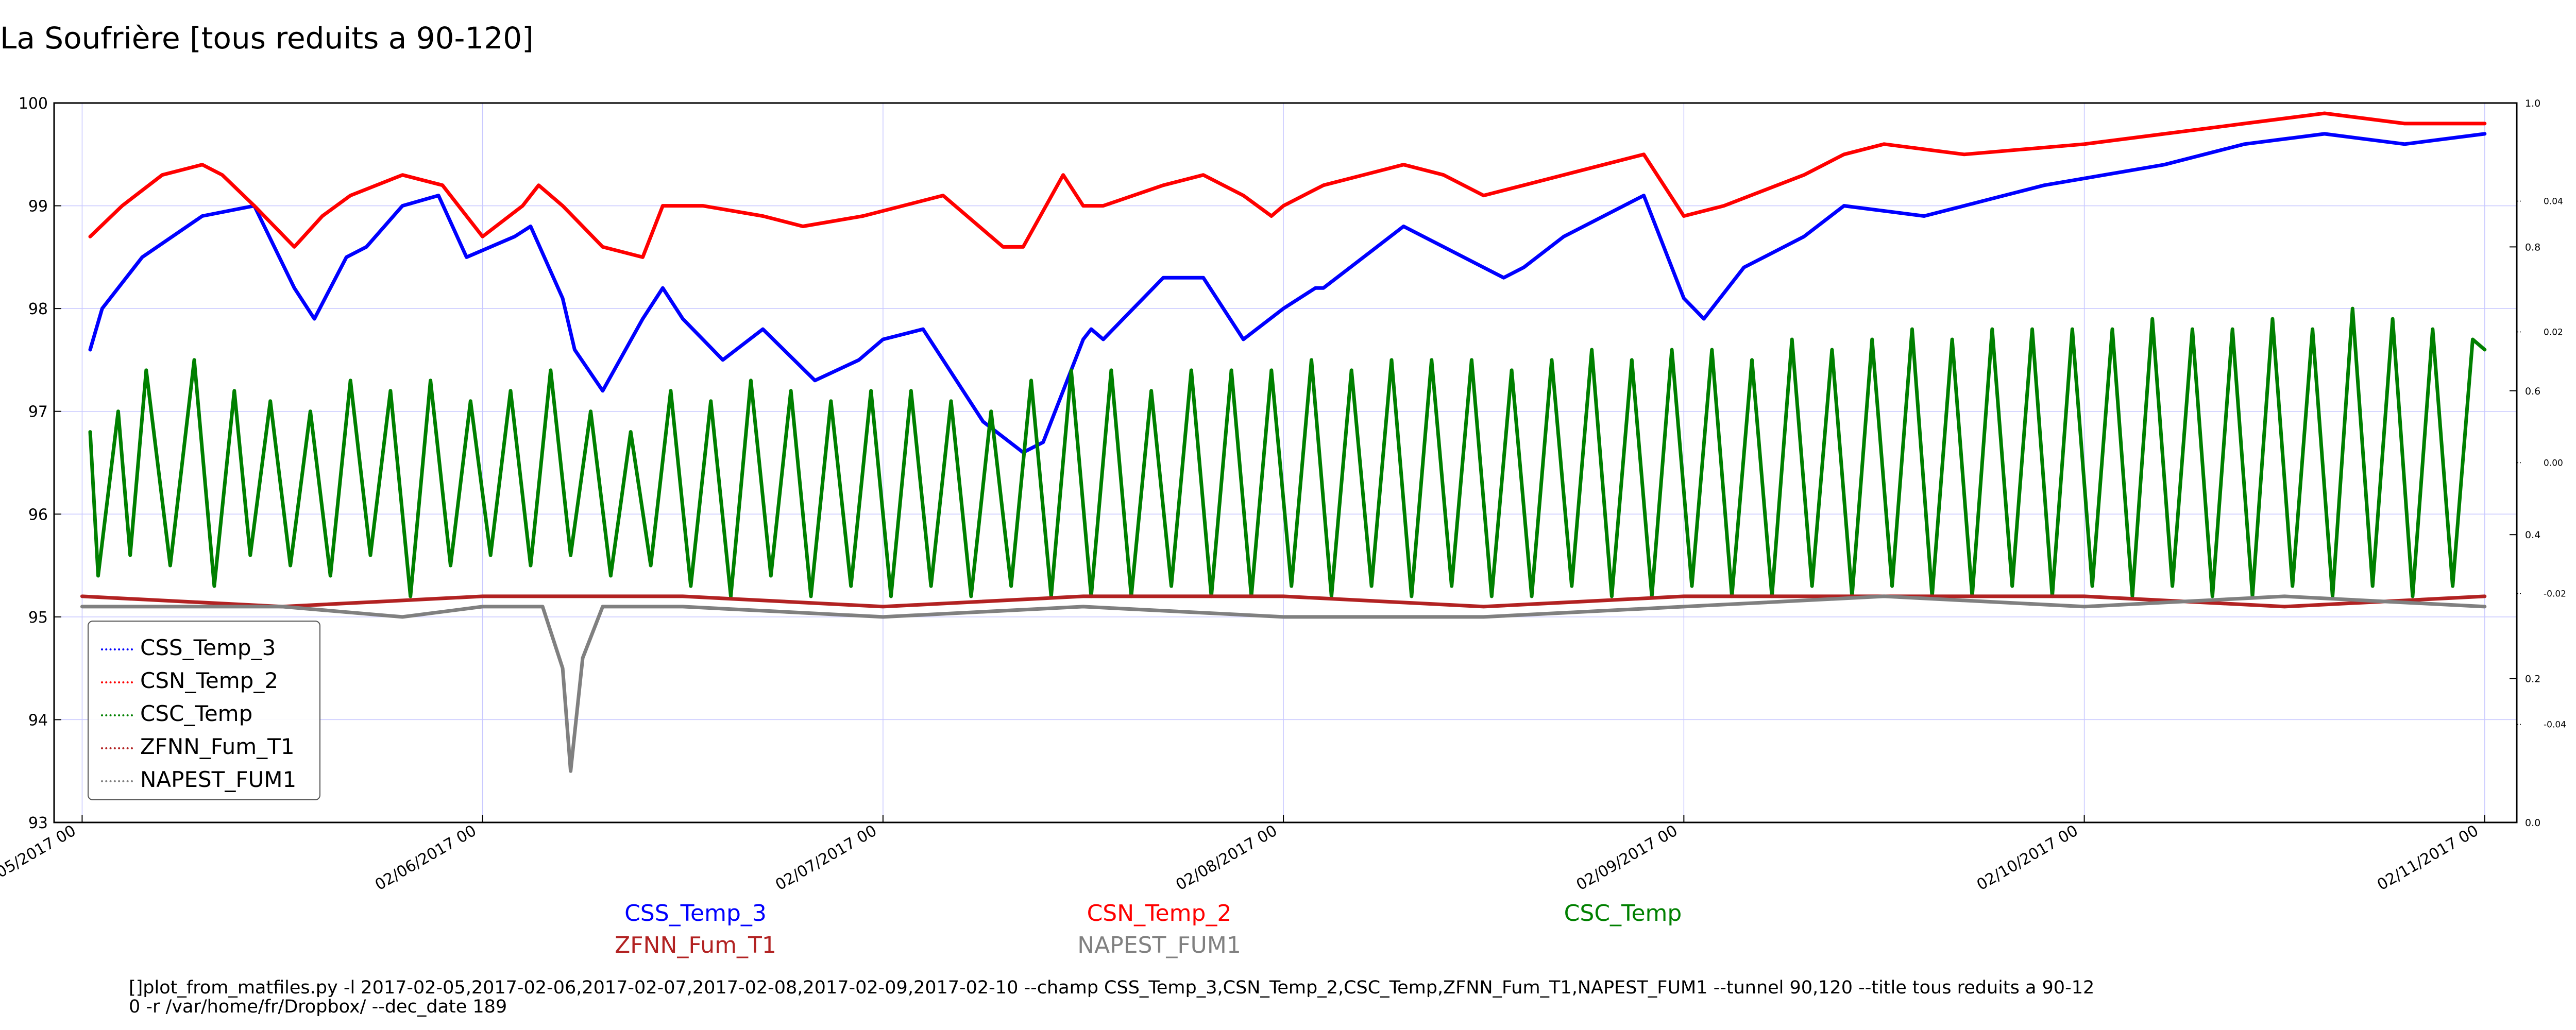 The width and height of the screenshot is (2576, 1030). What do you see at coordinates (208, 648) in the screenshot?
I see `legend-label: CSS_Temp_3` at bounding box center [208, 648].